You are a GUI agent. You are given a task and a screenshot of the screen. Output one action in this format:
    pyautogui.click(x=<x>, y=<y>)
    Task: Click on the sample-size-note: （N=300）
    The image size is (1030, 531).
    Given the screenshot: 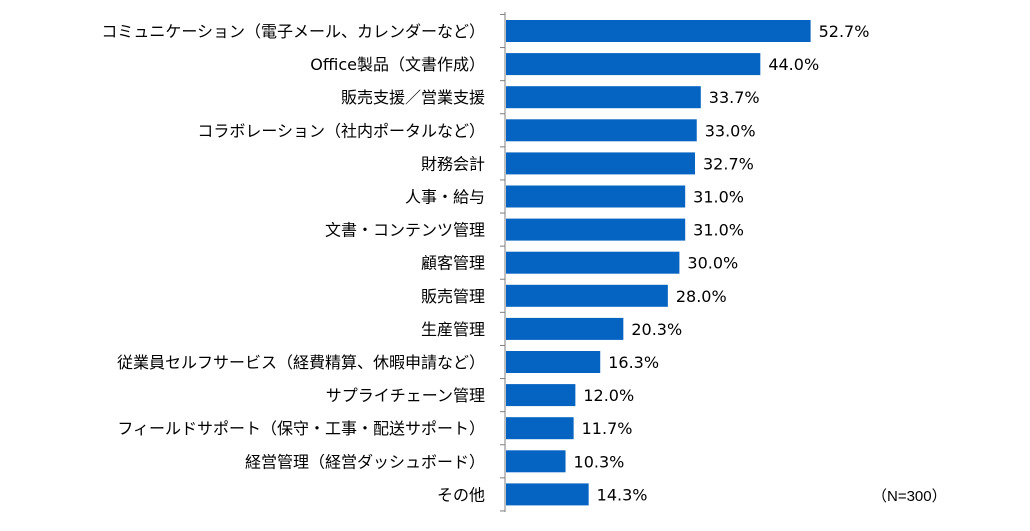 What is the action you would take?
    pyautogui.click(x=909, y=496)
    